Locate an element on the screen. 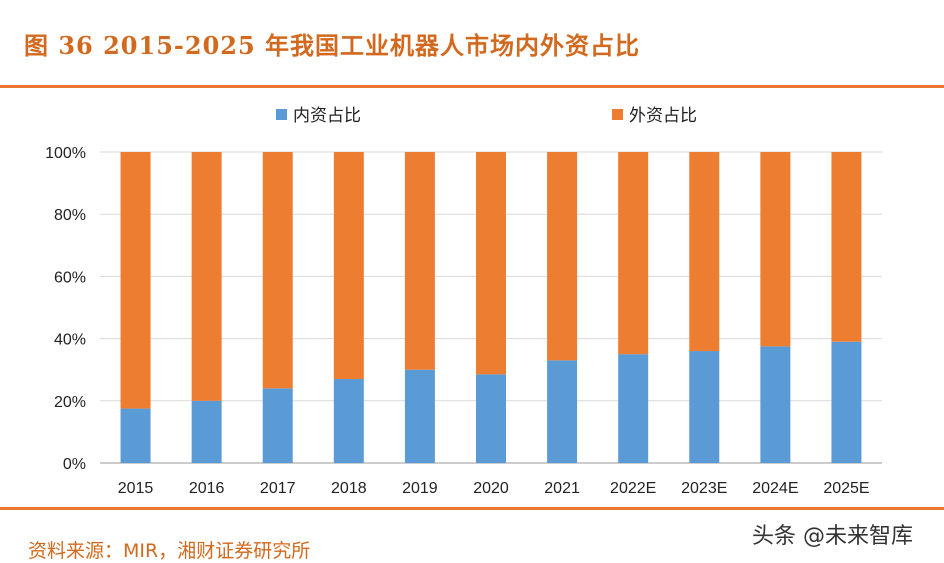 The image size is (944, 563). x-tick-label: 2020 is located at coordinates (491, 488).